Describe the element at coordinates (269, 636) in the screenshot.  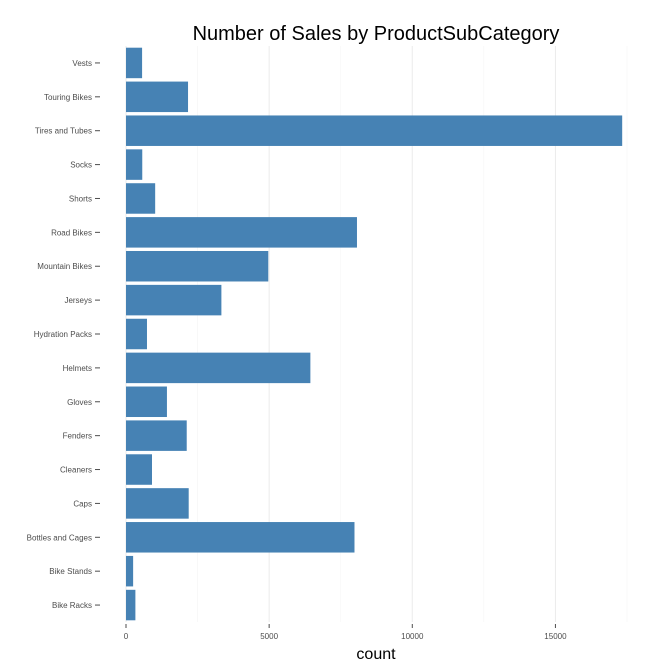
I see `x-tick-label: 5000` at that location.